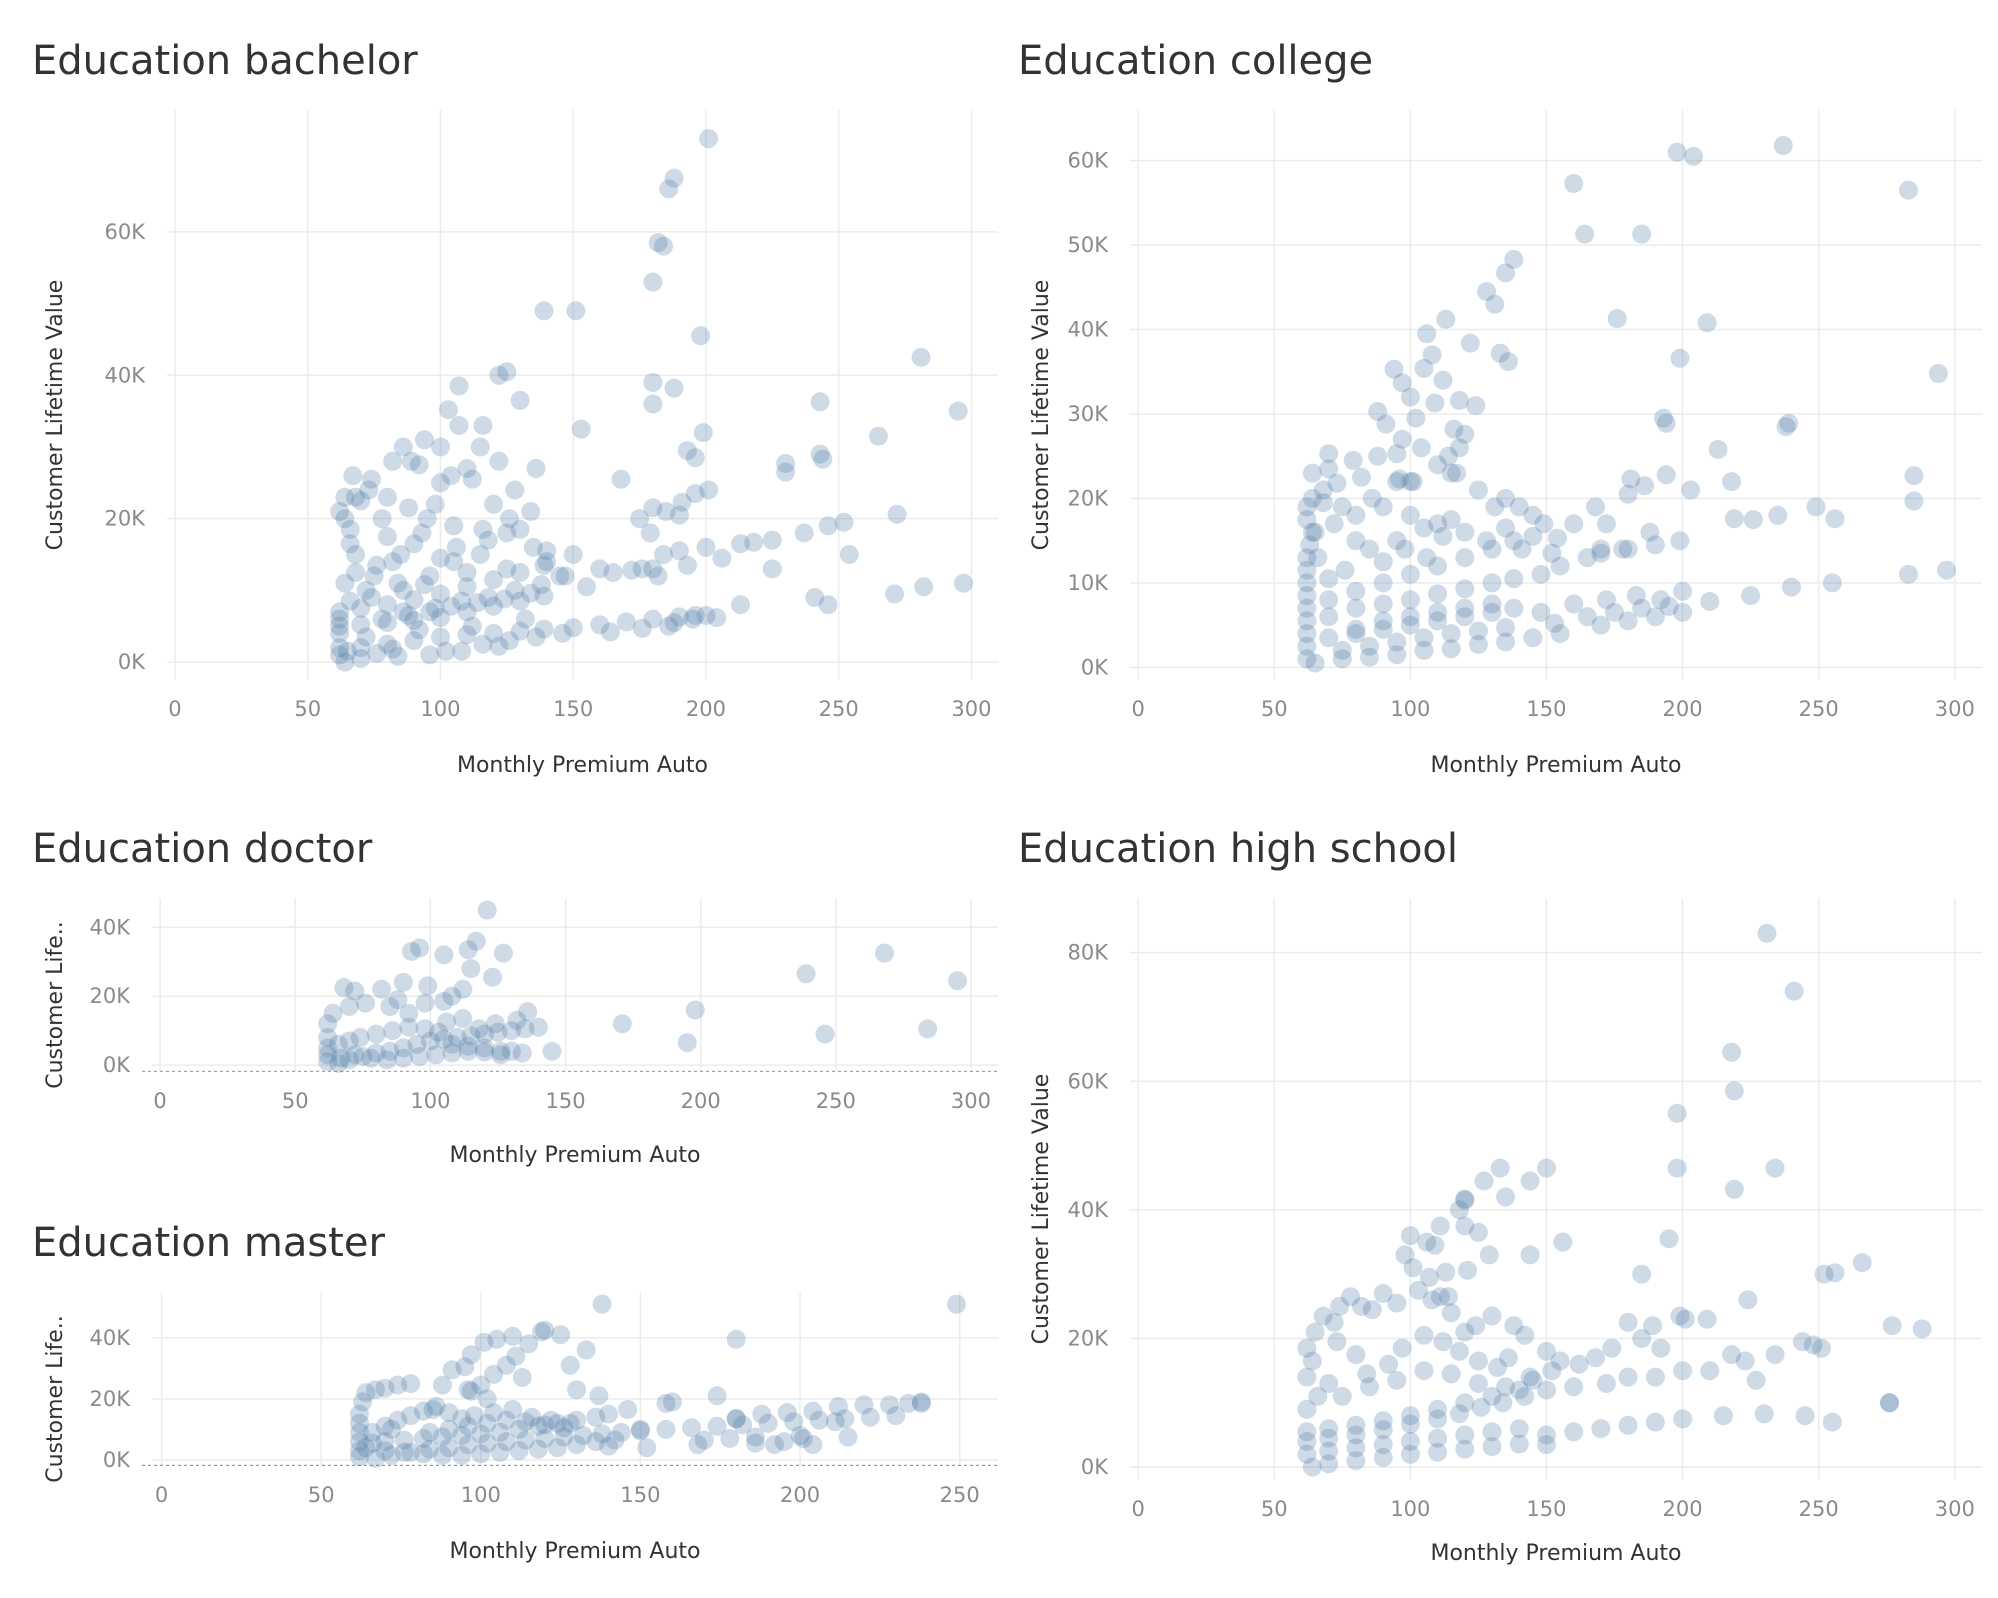 The height and width of the screenshot is (1598, 1998). Describe the element at coordinates (1089, 414) in the screenshot. I see `y-tick-label: 30K` at that location.